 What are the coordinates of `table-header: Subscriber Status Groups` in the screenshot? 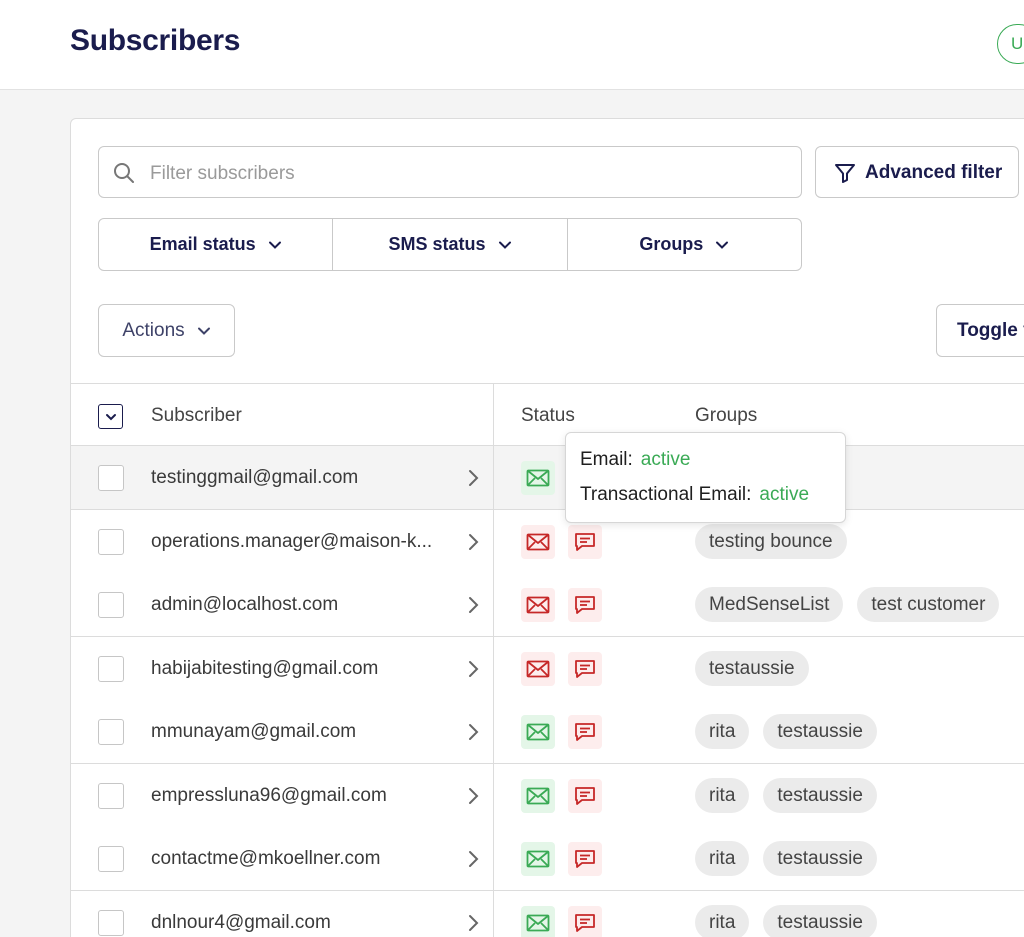 It's located at (547, 414).